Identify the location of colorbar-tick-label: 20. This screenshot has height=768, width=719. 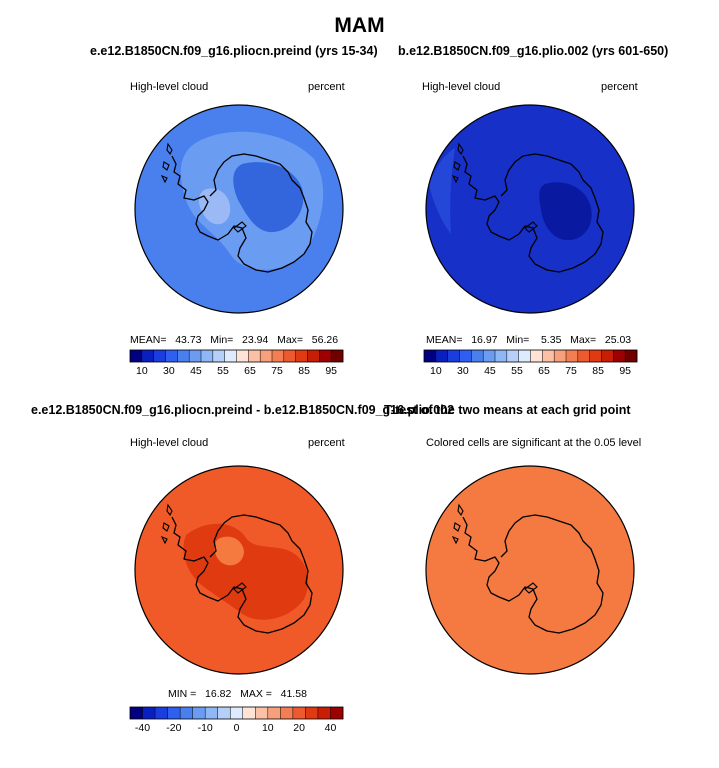
(299, 728).